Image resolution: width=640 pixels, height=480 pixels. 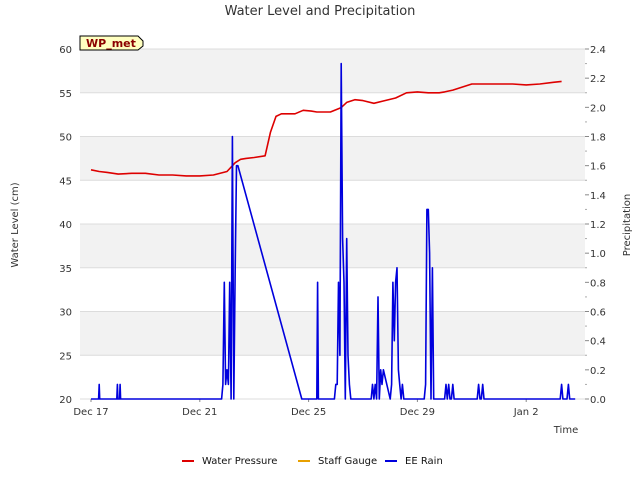 I want to click on y-right-tick-label: 0.6, so click(x=598, y=313).